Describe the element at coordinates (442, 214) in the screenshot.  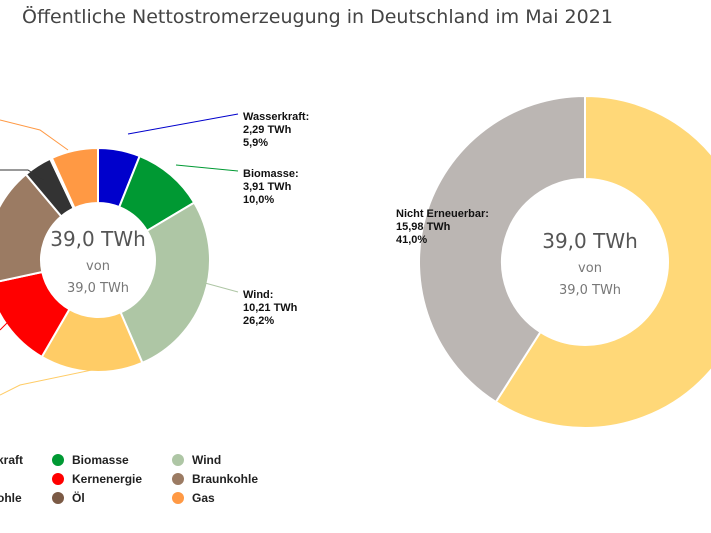
I see `label-name: Nicht Erneuerbar:` at that location.